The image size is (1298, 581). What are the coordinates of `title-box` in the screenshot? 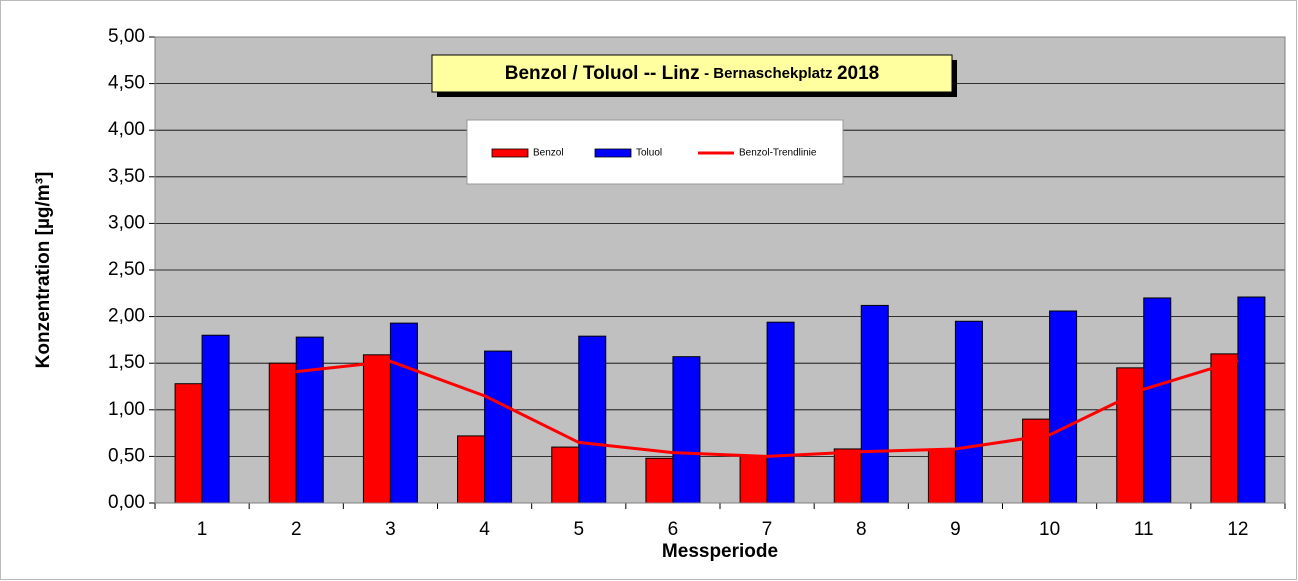 It's located at (692, 73).